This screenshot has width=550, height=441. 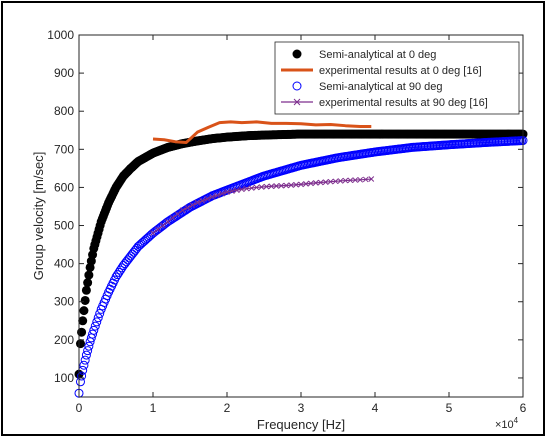 I want to click on legend-entry-0: Semi-analytical at 0 deg, so click(x=377, y=55).